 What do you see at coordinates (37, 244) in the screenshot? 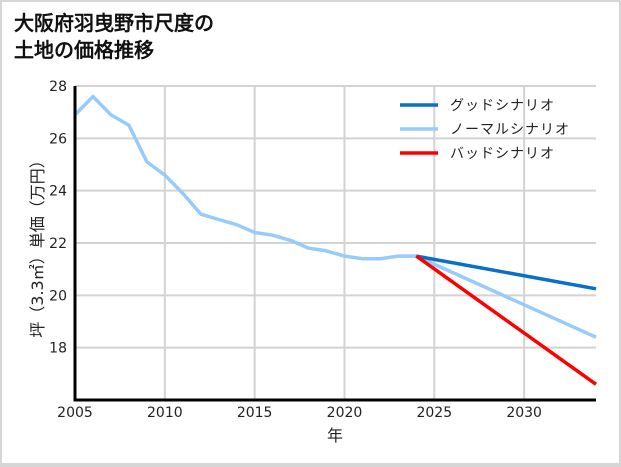
I see `y-axis-label: 坪（3.3㎡）単価（万円）` at bounding box center [37, 244].